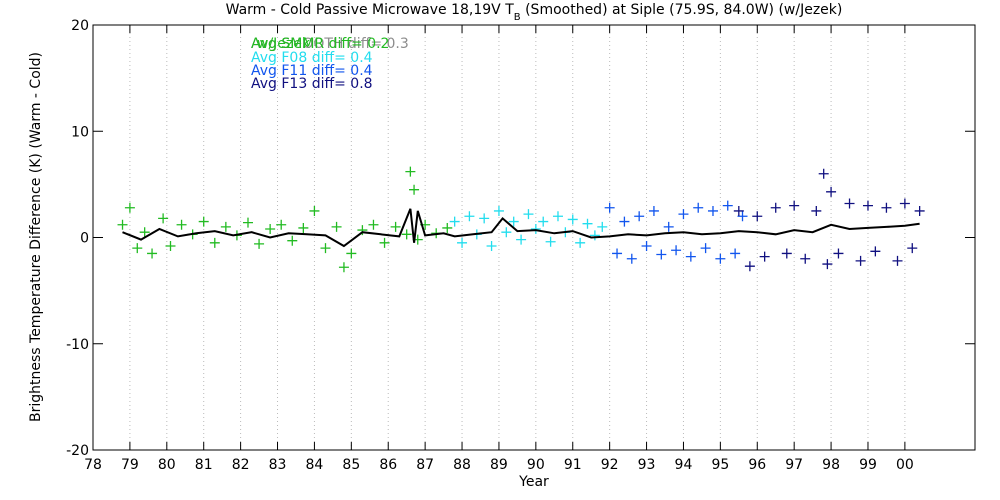  What do you see at coordinates (533, 482) in the screenshot?
I see `x-axis-label: Year` at bounding box center [533, 482].